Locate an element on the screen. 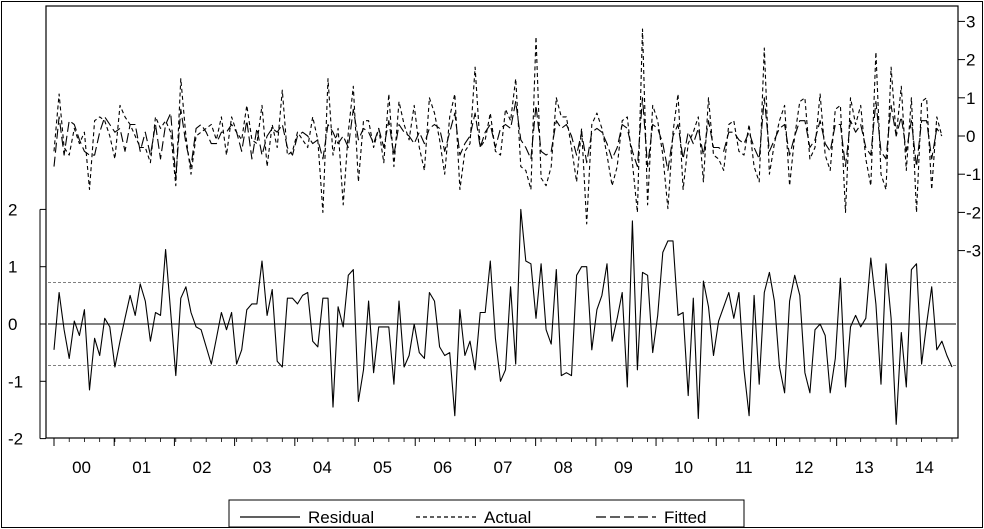 The height and width of the screenshot is (529, 984). right-tick-label: 3 is located at coordinates (970, 21).